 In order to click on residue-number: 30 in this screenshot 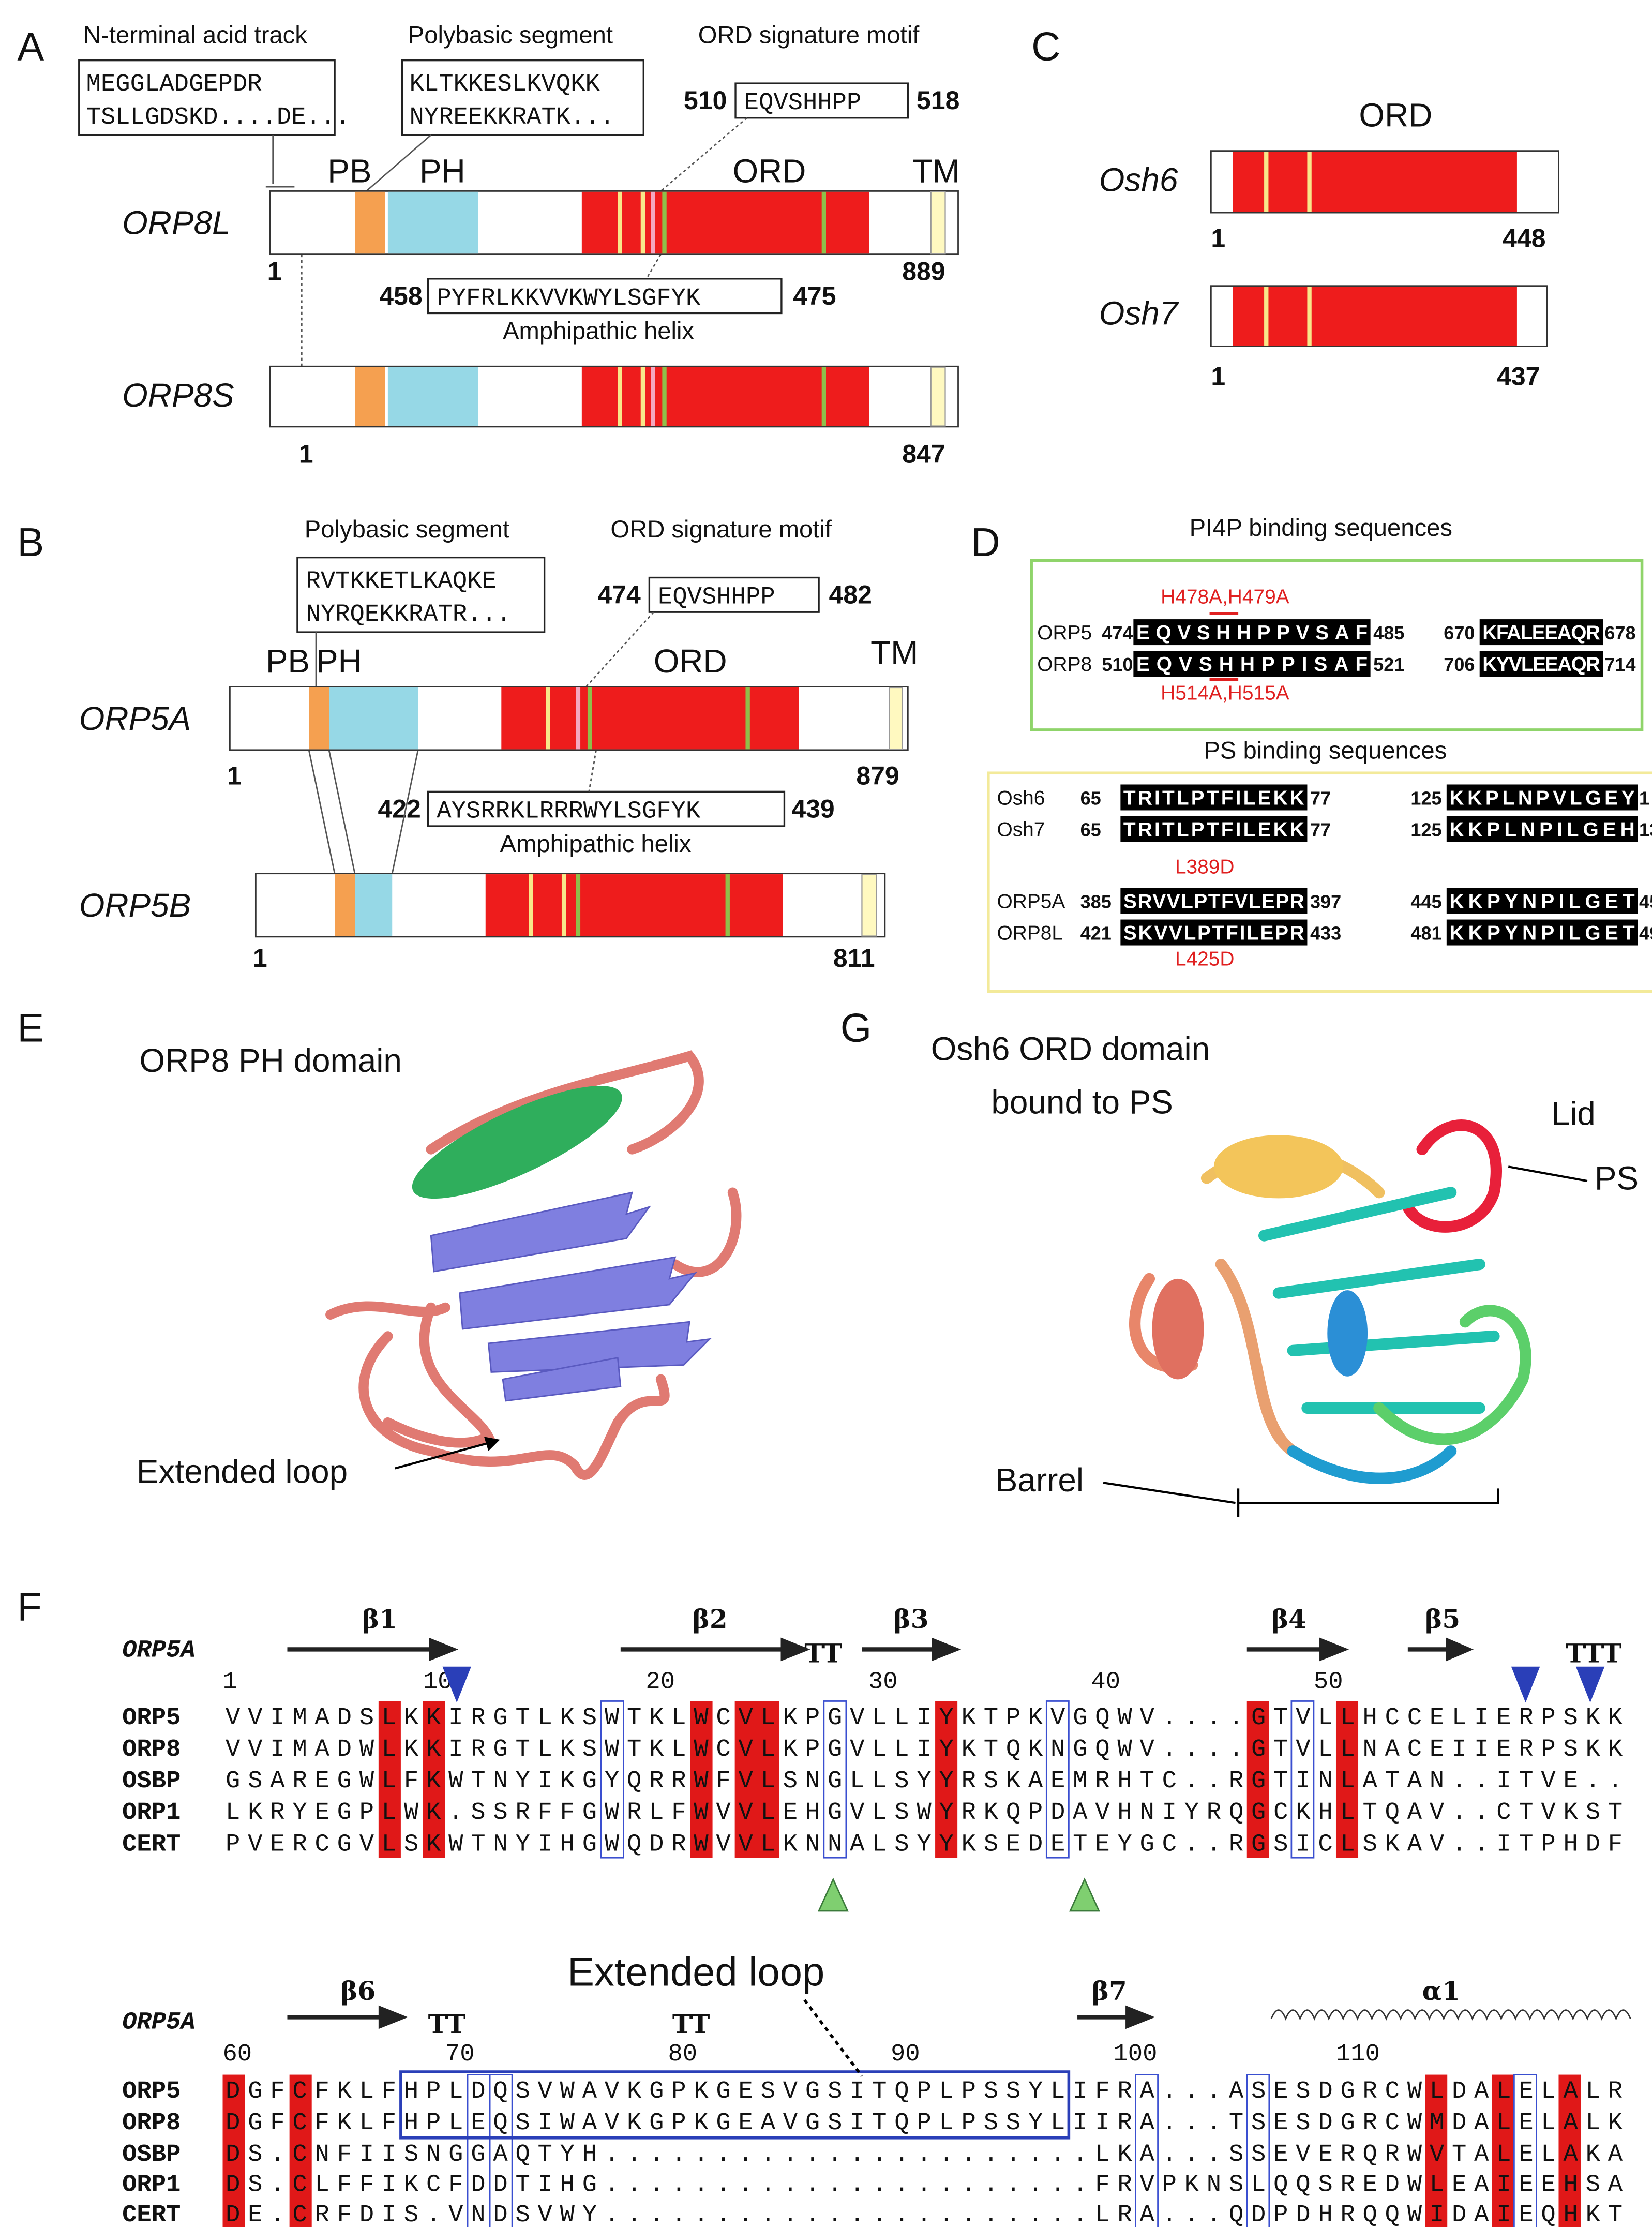, I will do `click(883, 1682)`.